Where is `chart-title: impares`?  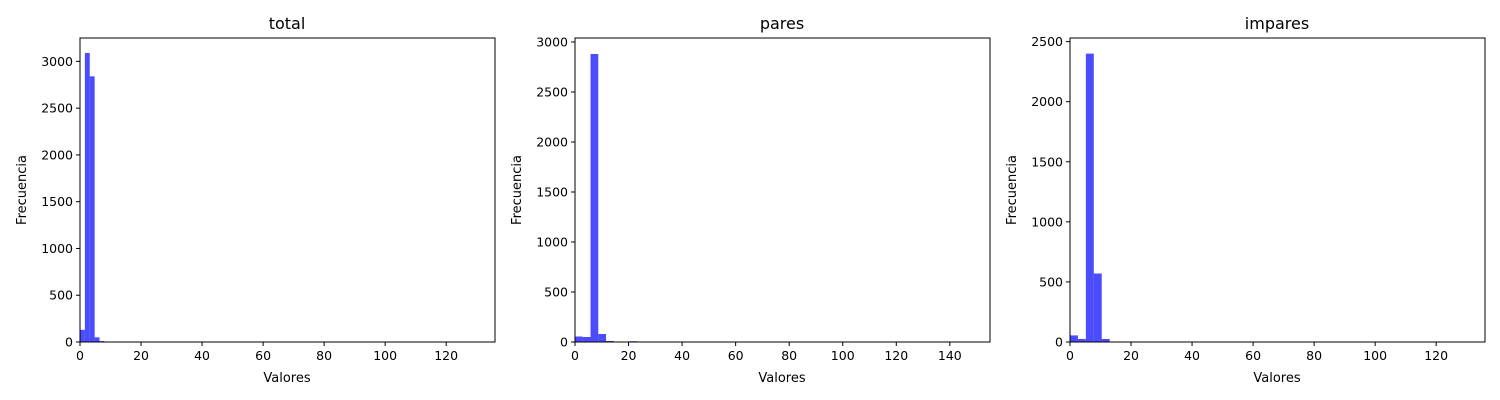 chart-title: impares is located at coordinates (1277, 23).